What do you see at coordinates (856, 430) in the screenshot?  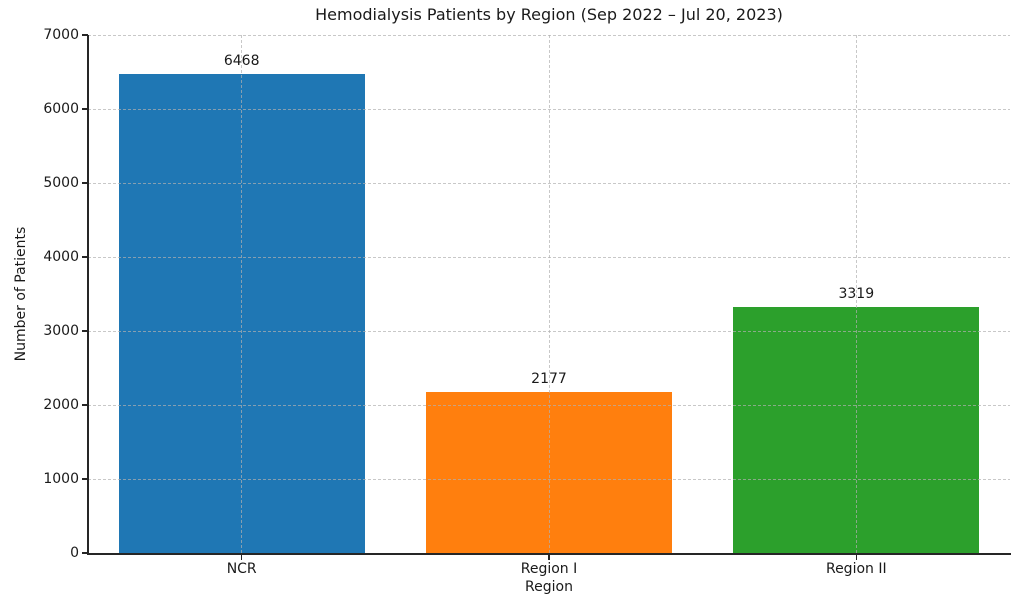 I see `bar-region-ii` at bounding box center [856, 430].